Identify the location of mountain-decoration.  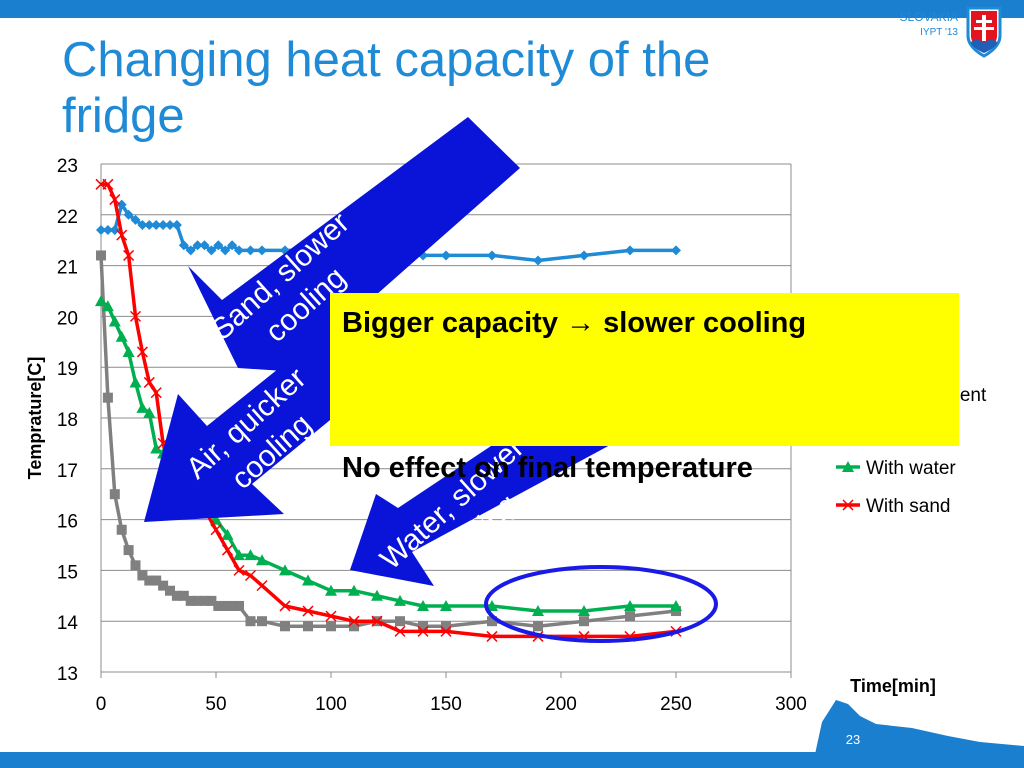
(918, 734).